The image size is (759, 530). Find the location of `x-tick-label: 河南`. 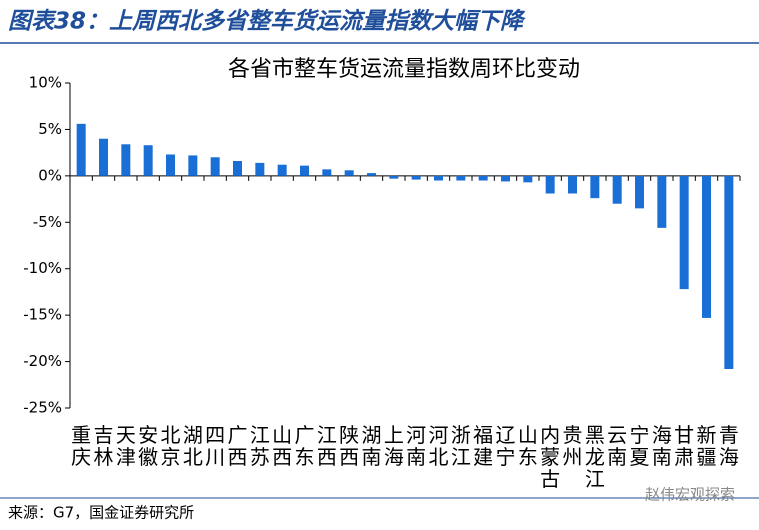

x-tick-label: 河南 is located at coordinates (416, 446).